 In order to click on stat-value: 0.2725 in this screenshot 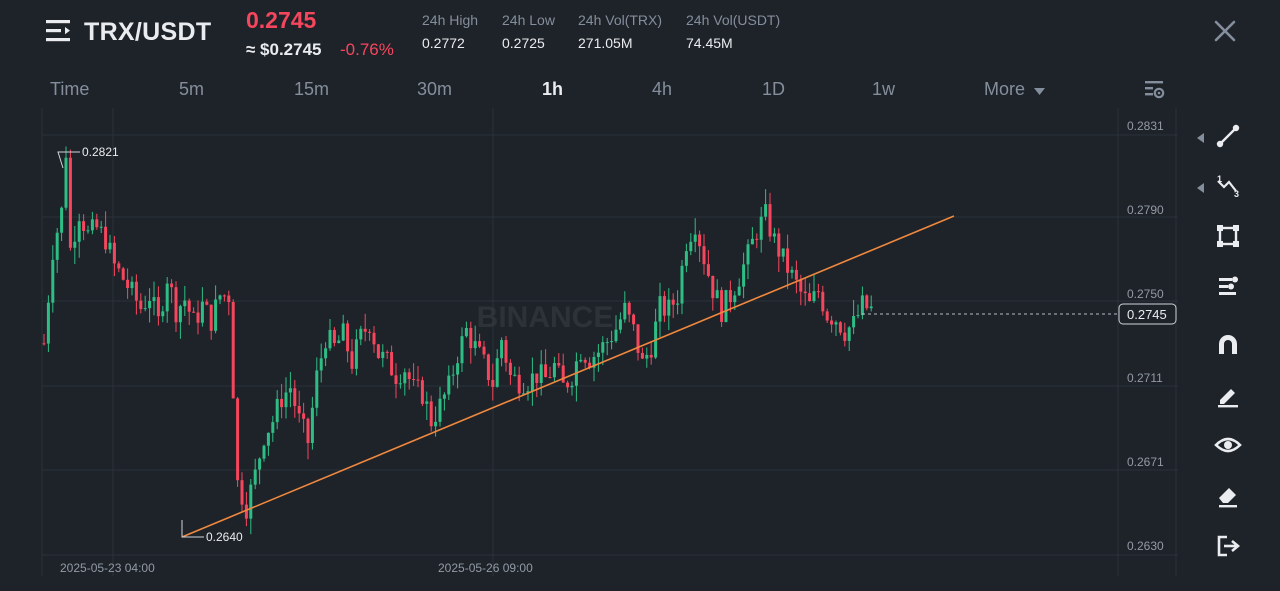, I will do `click(523, 43)`.